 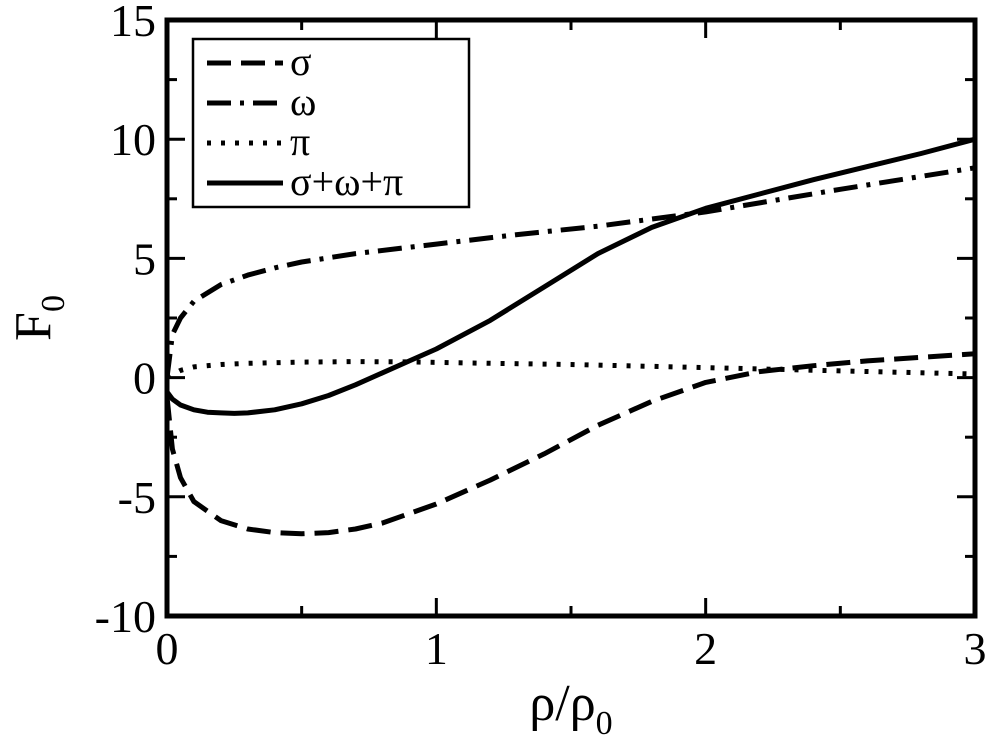 What do you see at coordinates (346, 181) in the screenshot?
I see `legend-sum-label: σ+ω+π` at bounding box center [346, 181].